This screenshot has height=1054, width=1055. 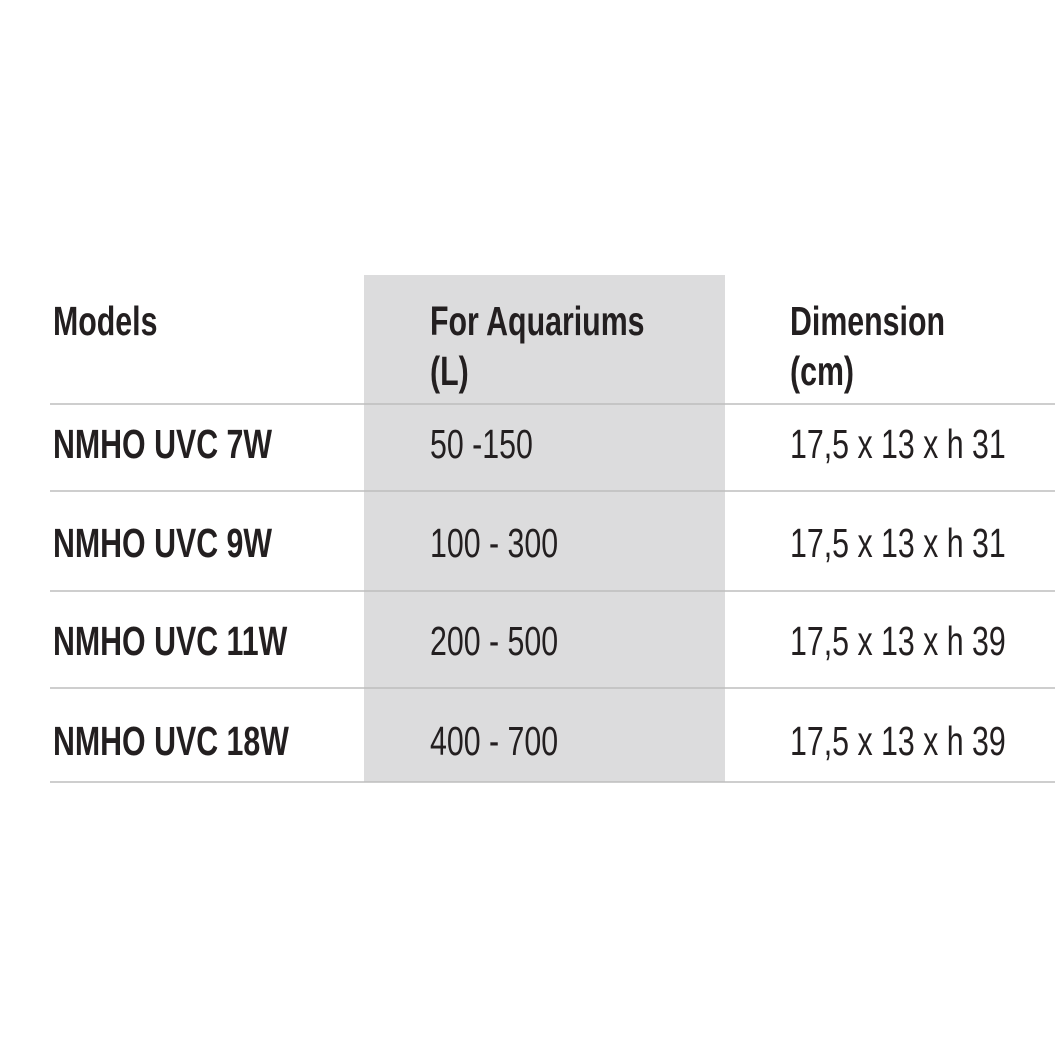 What do you see at coordinates (537, 320) in the screenshot?
I see `header-cell: For Aquariums` at bounding box center [537, 320].